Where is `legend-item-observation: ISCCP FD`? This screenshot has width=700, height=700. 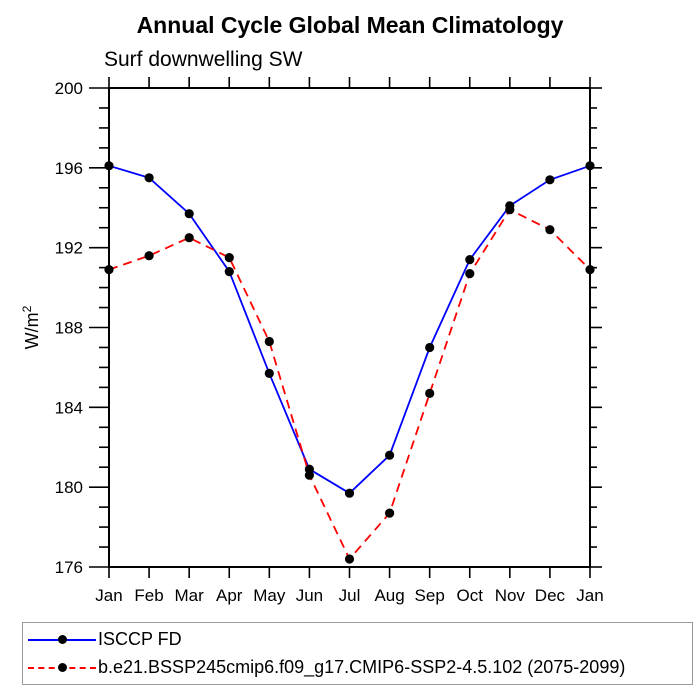 legend-item-observation: ISCCP FD is located at coordinates (357, 640).